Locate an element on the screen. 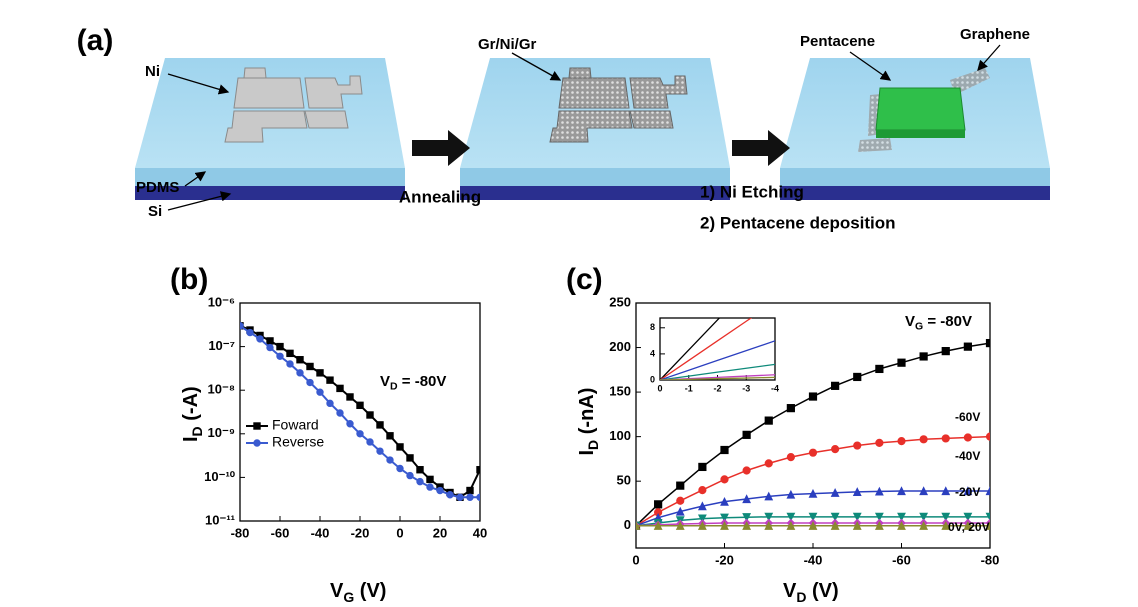 This screenshot has width=1138, height=607. label: Pentacene is located at coordinates (837, 41).